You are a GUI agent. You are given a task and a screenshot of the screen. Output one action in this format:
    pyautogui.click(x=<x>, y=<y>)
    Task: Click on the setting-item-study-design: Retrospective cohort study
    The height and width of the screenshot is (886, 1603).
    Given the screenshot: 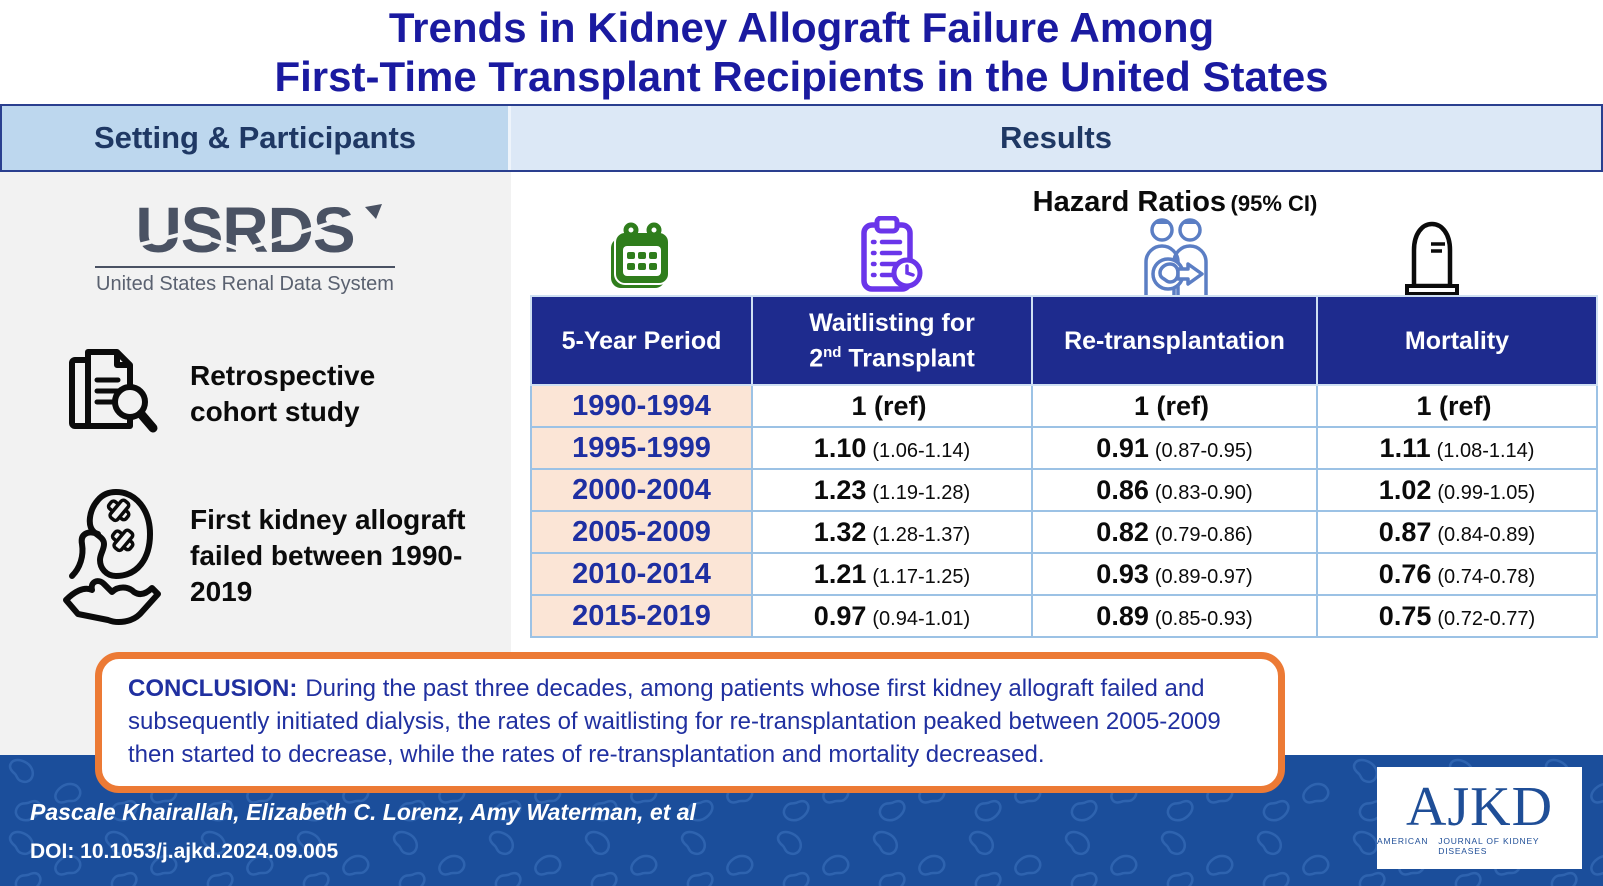 What is the action you would take?
    pyautogui.click(x=283, y=393)
    